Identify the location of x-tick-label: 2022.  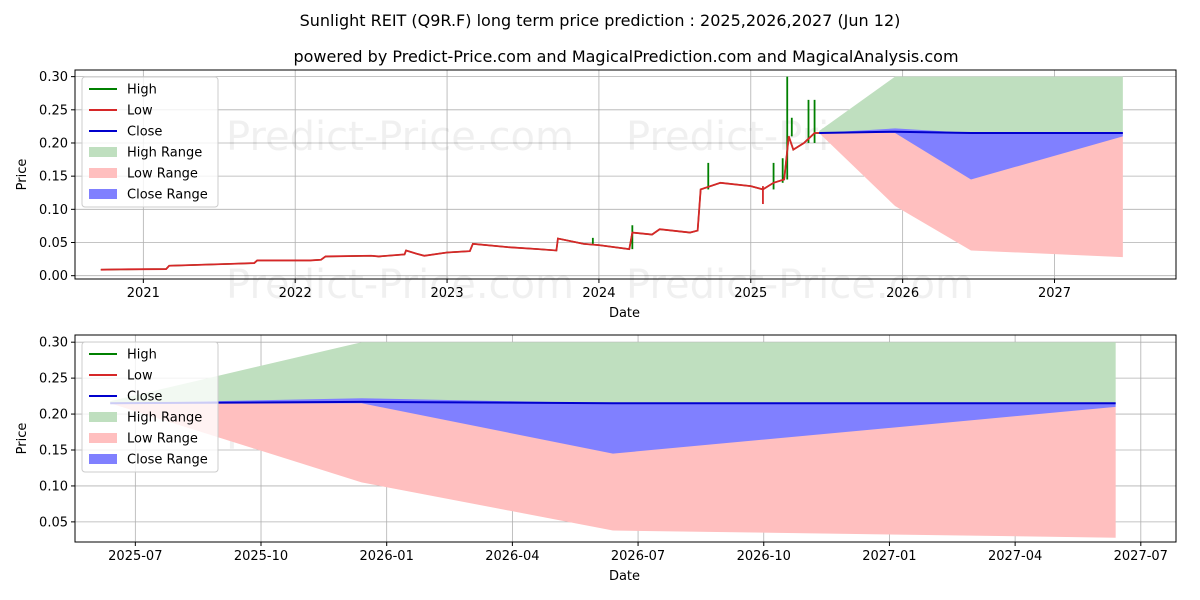
(295, 293).